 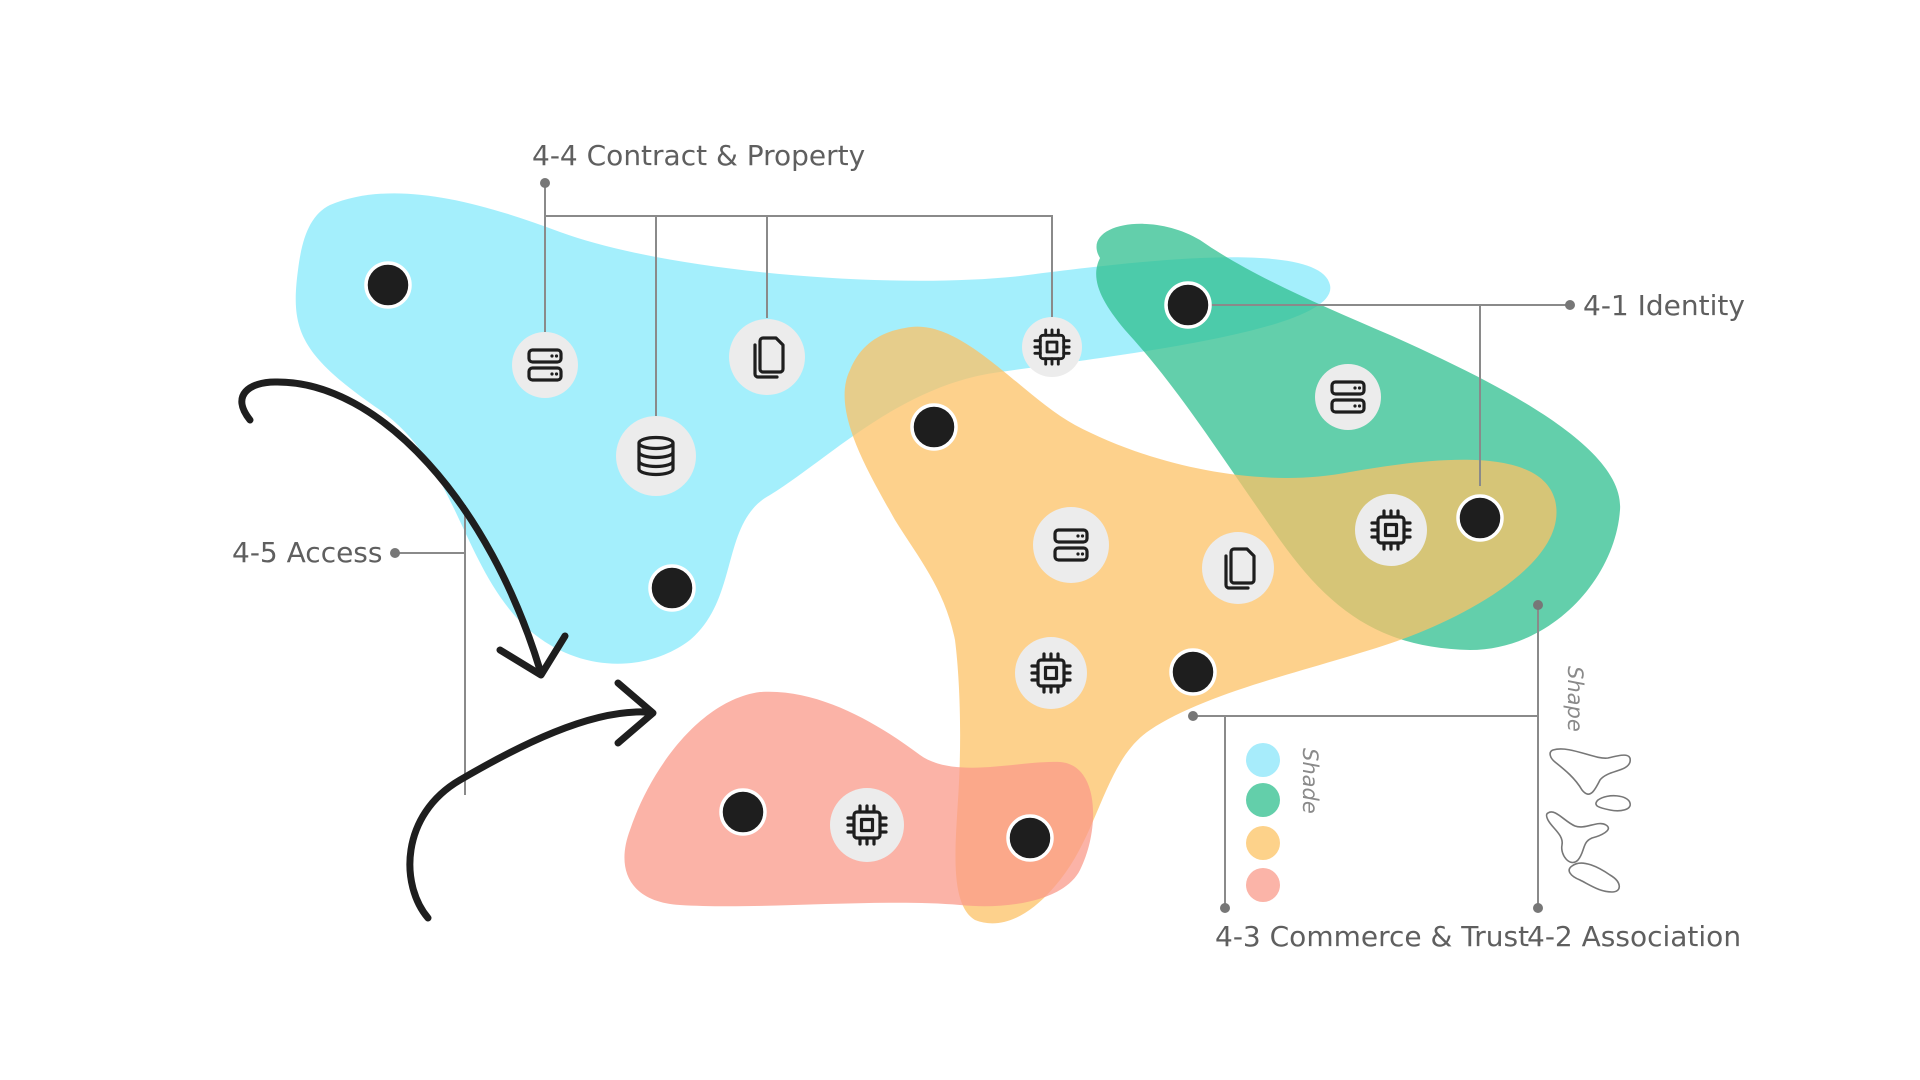 I want to click on label-association: 4-2 Association, so click(x=1634, y=936).